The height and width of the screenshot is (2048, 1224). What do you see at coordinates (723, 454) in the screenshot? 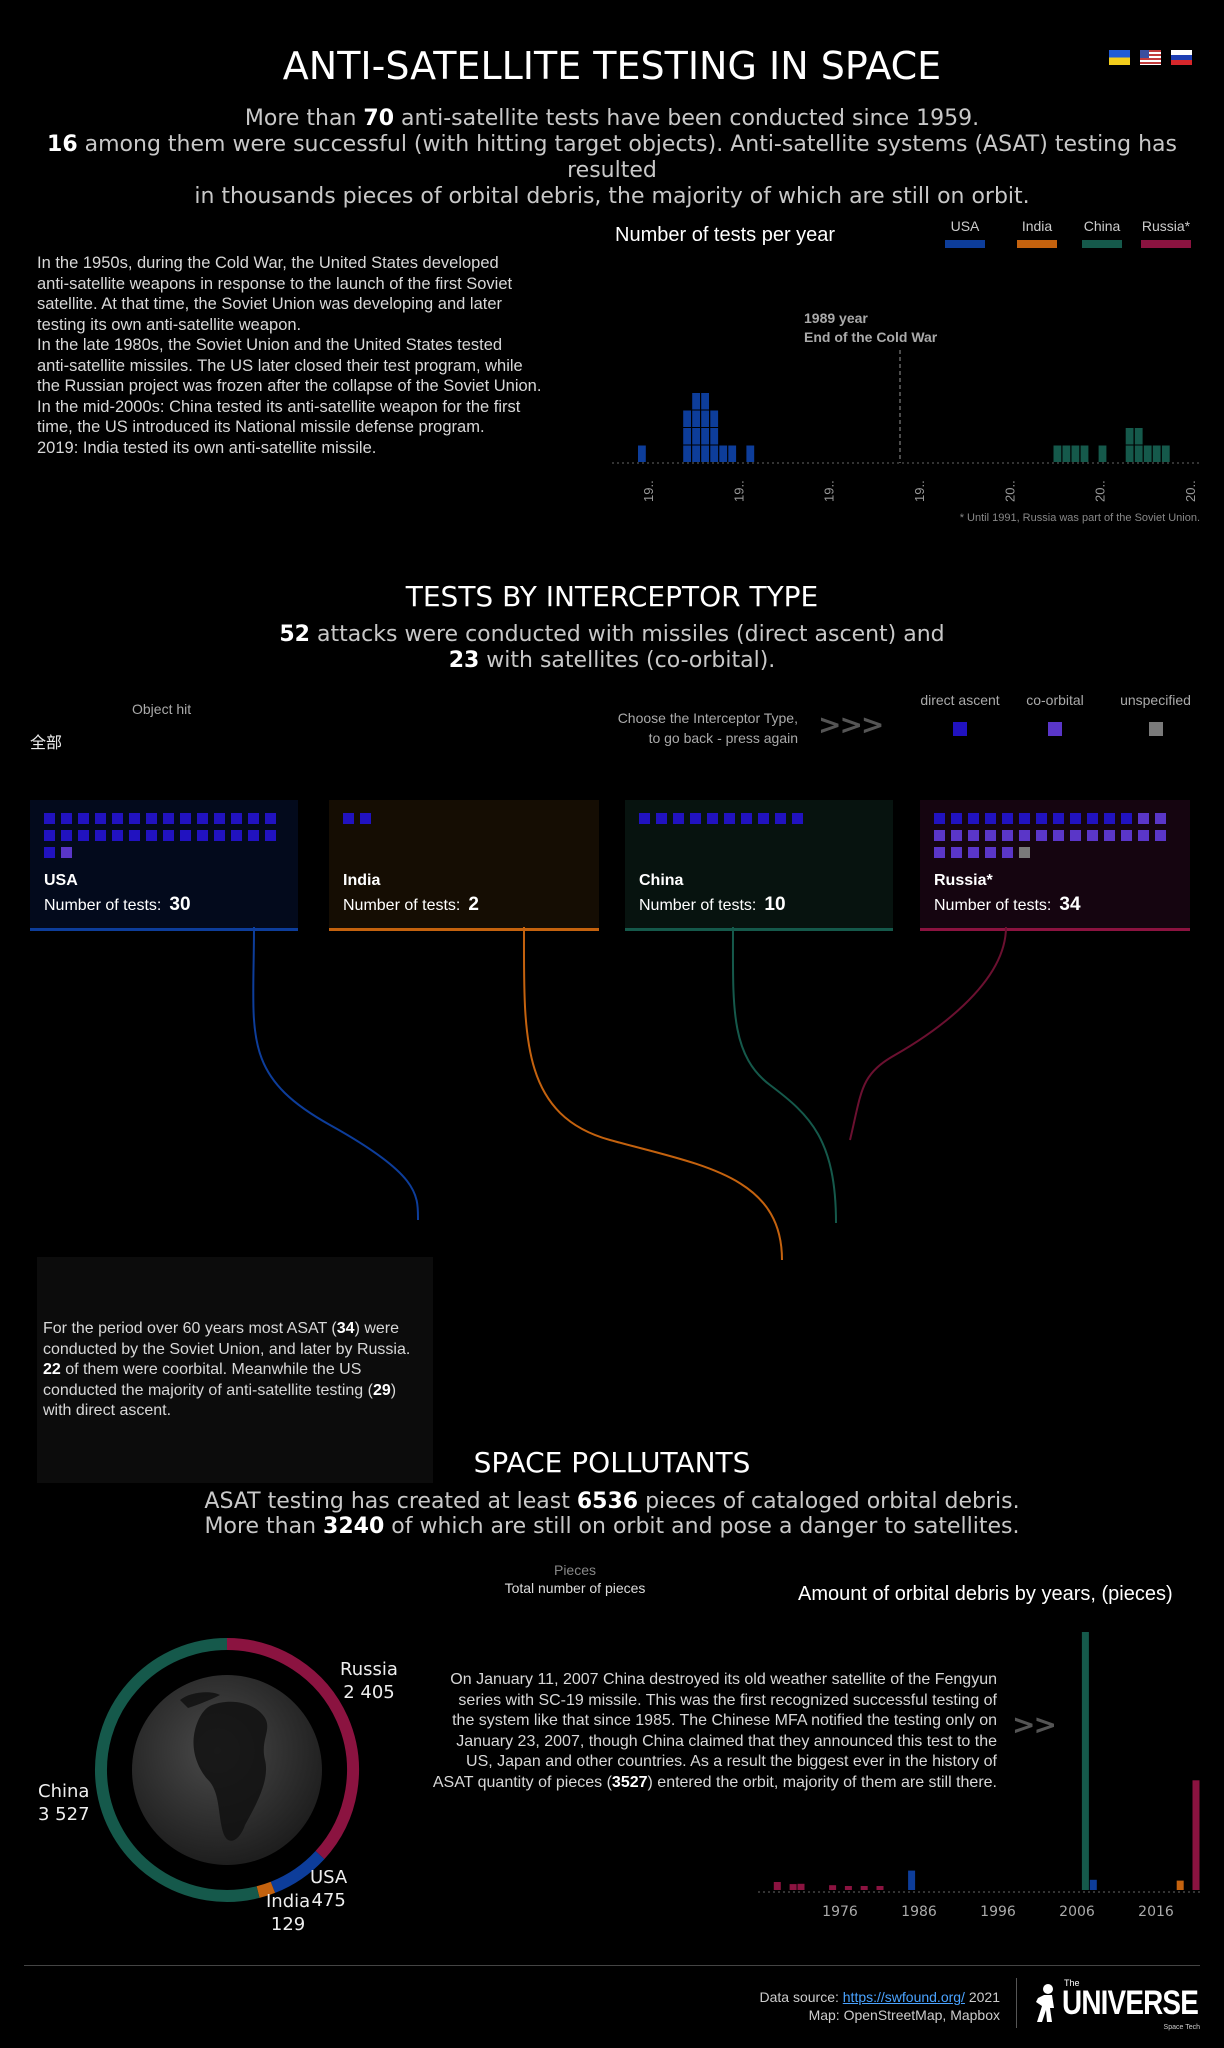
I see `bar-usa-1968` at bounding box center [723, 454].